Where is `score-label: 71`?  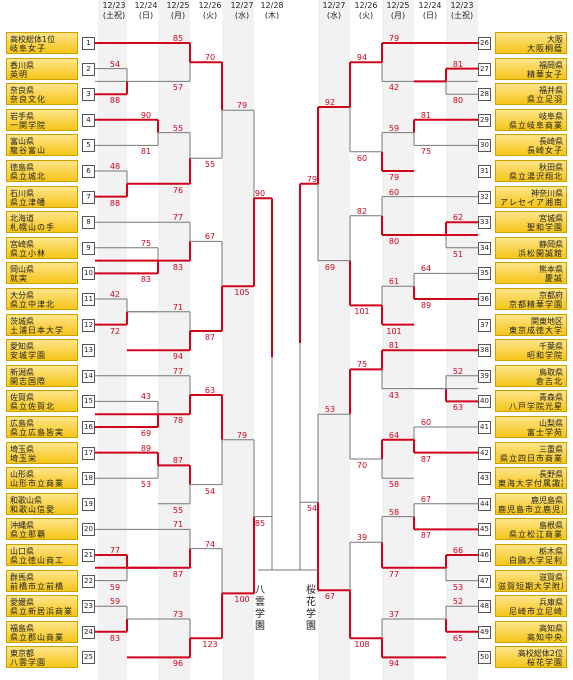 score-label: 71 is located at coordinates (178, 307).